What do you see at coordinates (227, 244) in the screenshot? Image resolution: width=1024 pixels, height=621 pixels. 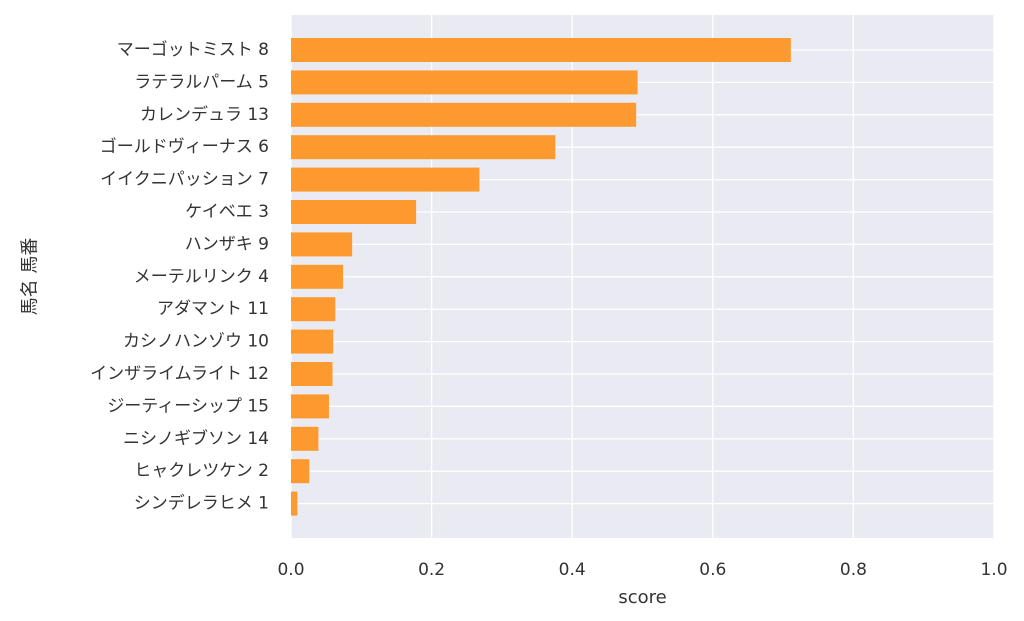 I see `y-tick-label: ハンザキ 9` at bounding box center [227, 244].